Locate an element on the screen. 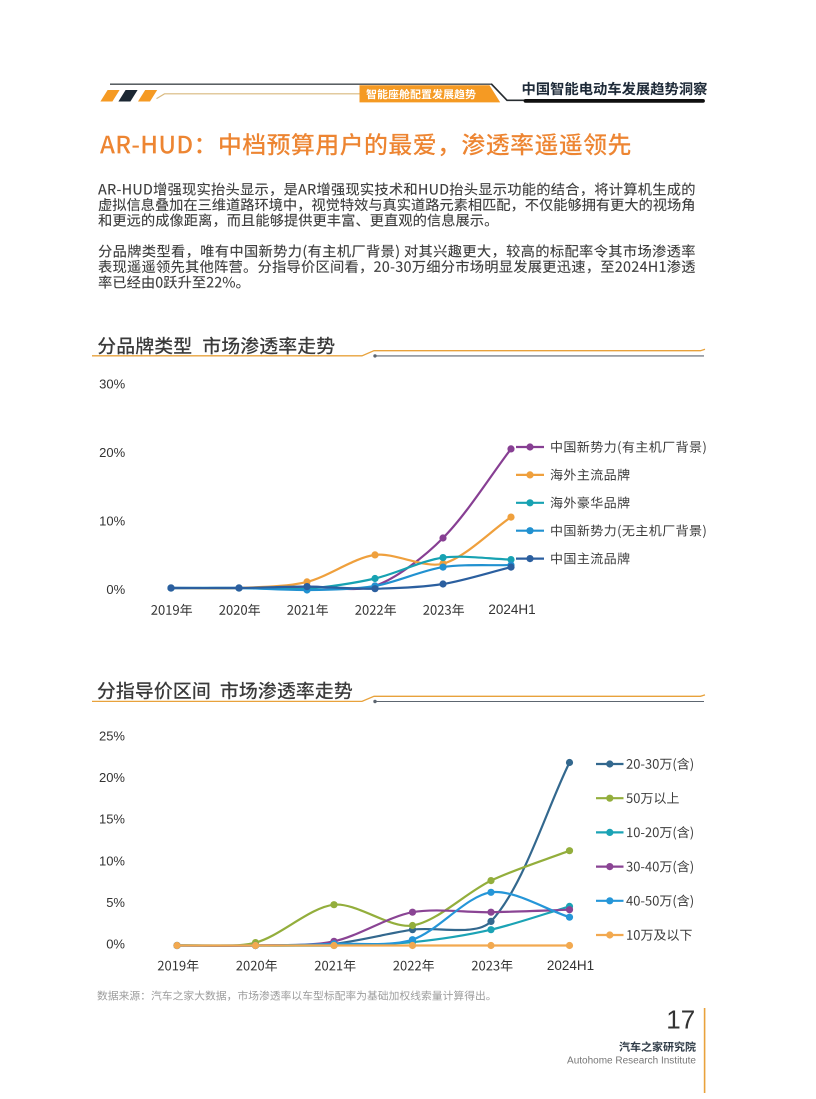 The height and width of the screenshot is (1099, 816). svg-text: 15% is located at coordinates (112, 819).